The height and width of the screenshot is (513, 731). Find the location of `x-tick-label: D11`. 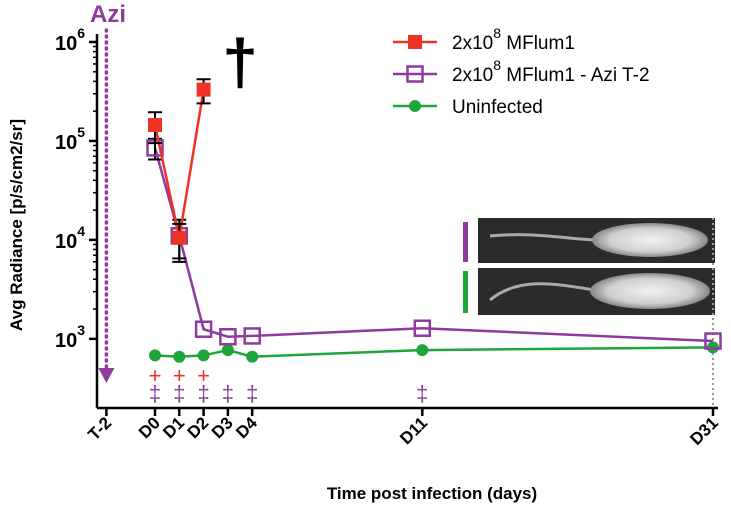

x-tick-label: D11 is located at coordinates (413, 430).